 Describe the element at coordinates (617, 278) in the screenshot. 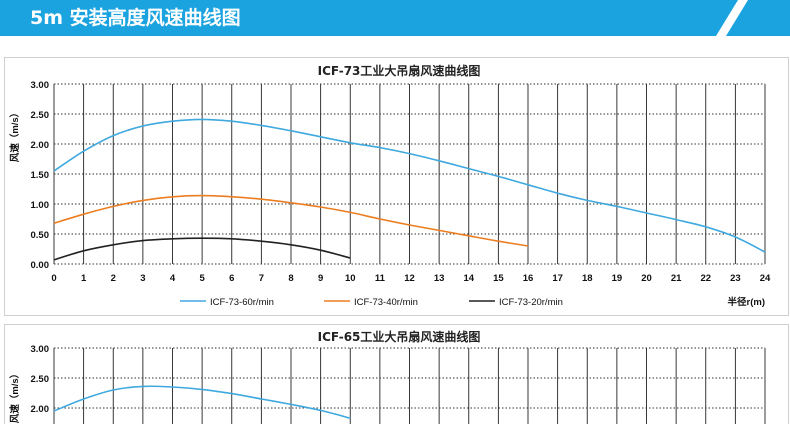

I see `x-tick-label: 19` at that location.